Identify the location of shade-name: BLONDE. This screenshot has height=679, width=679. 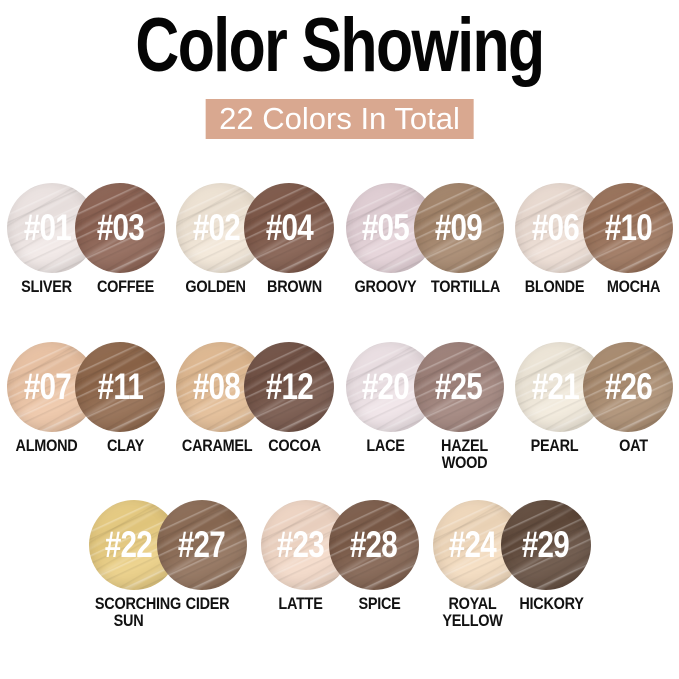
(554, 286).